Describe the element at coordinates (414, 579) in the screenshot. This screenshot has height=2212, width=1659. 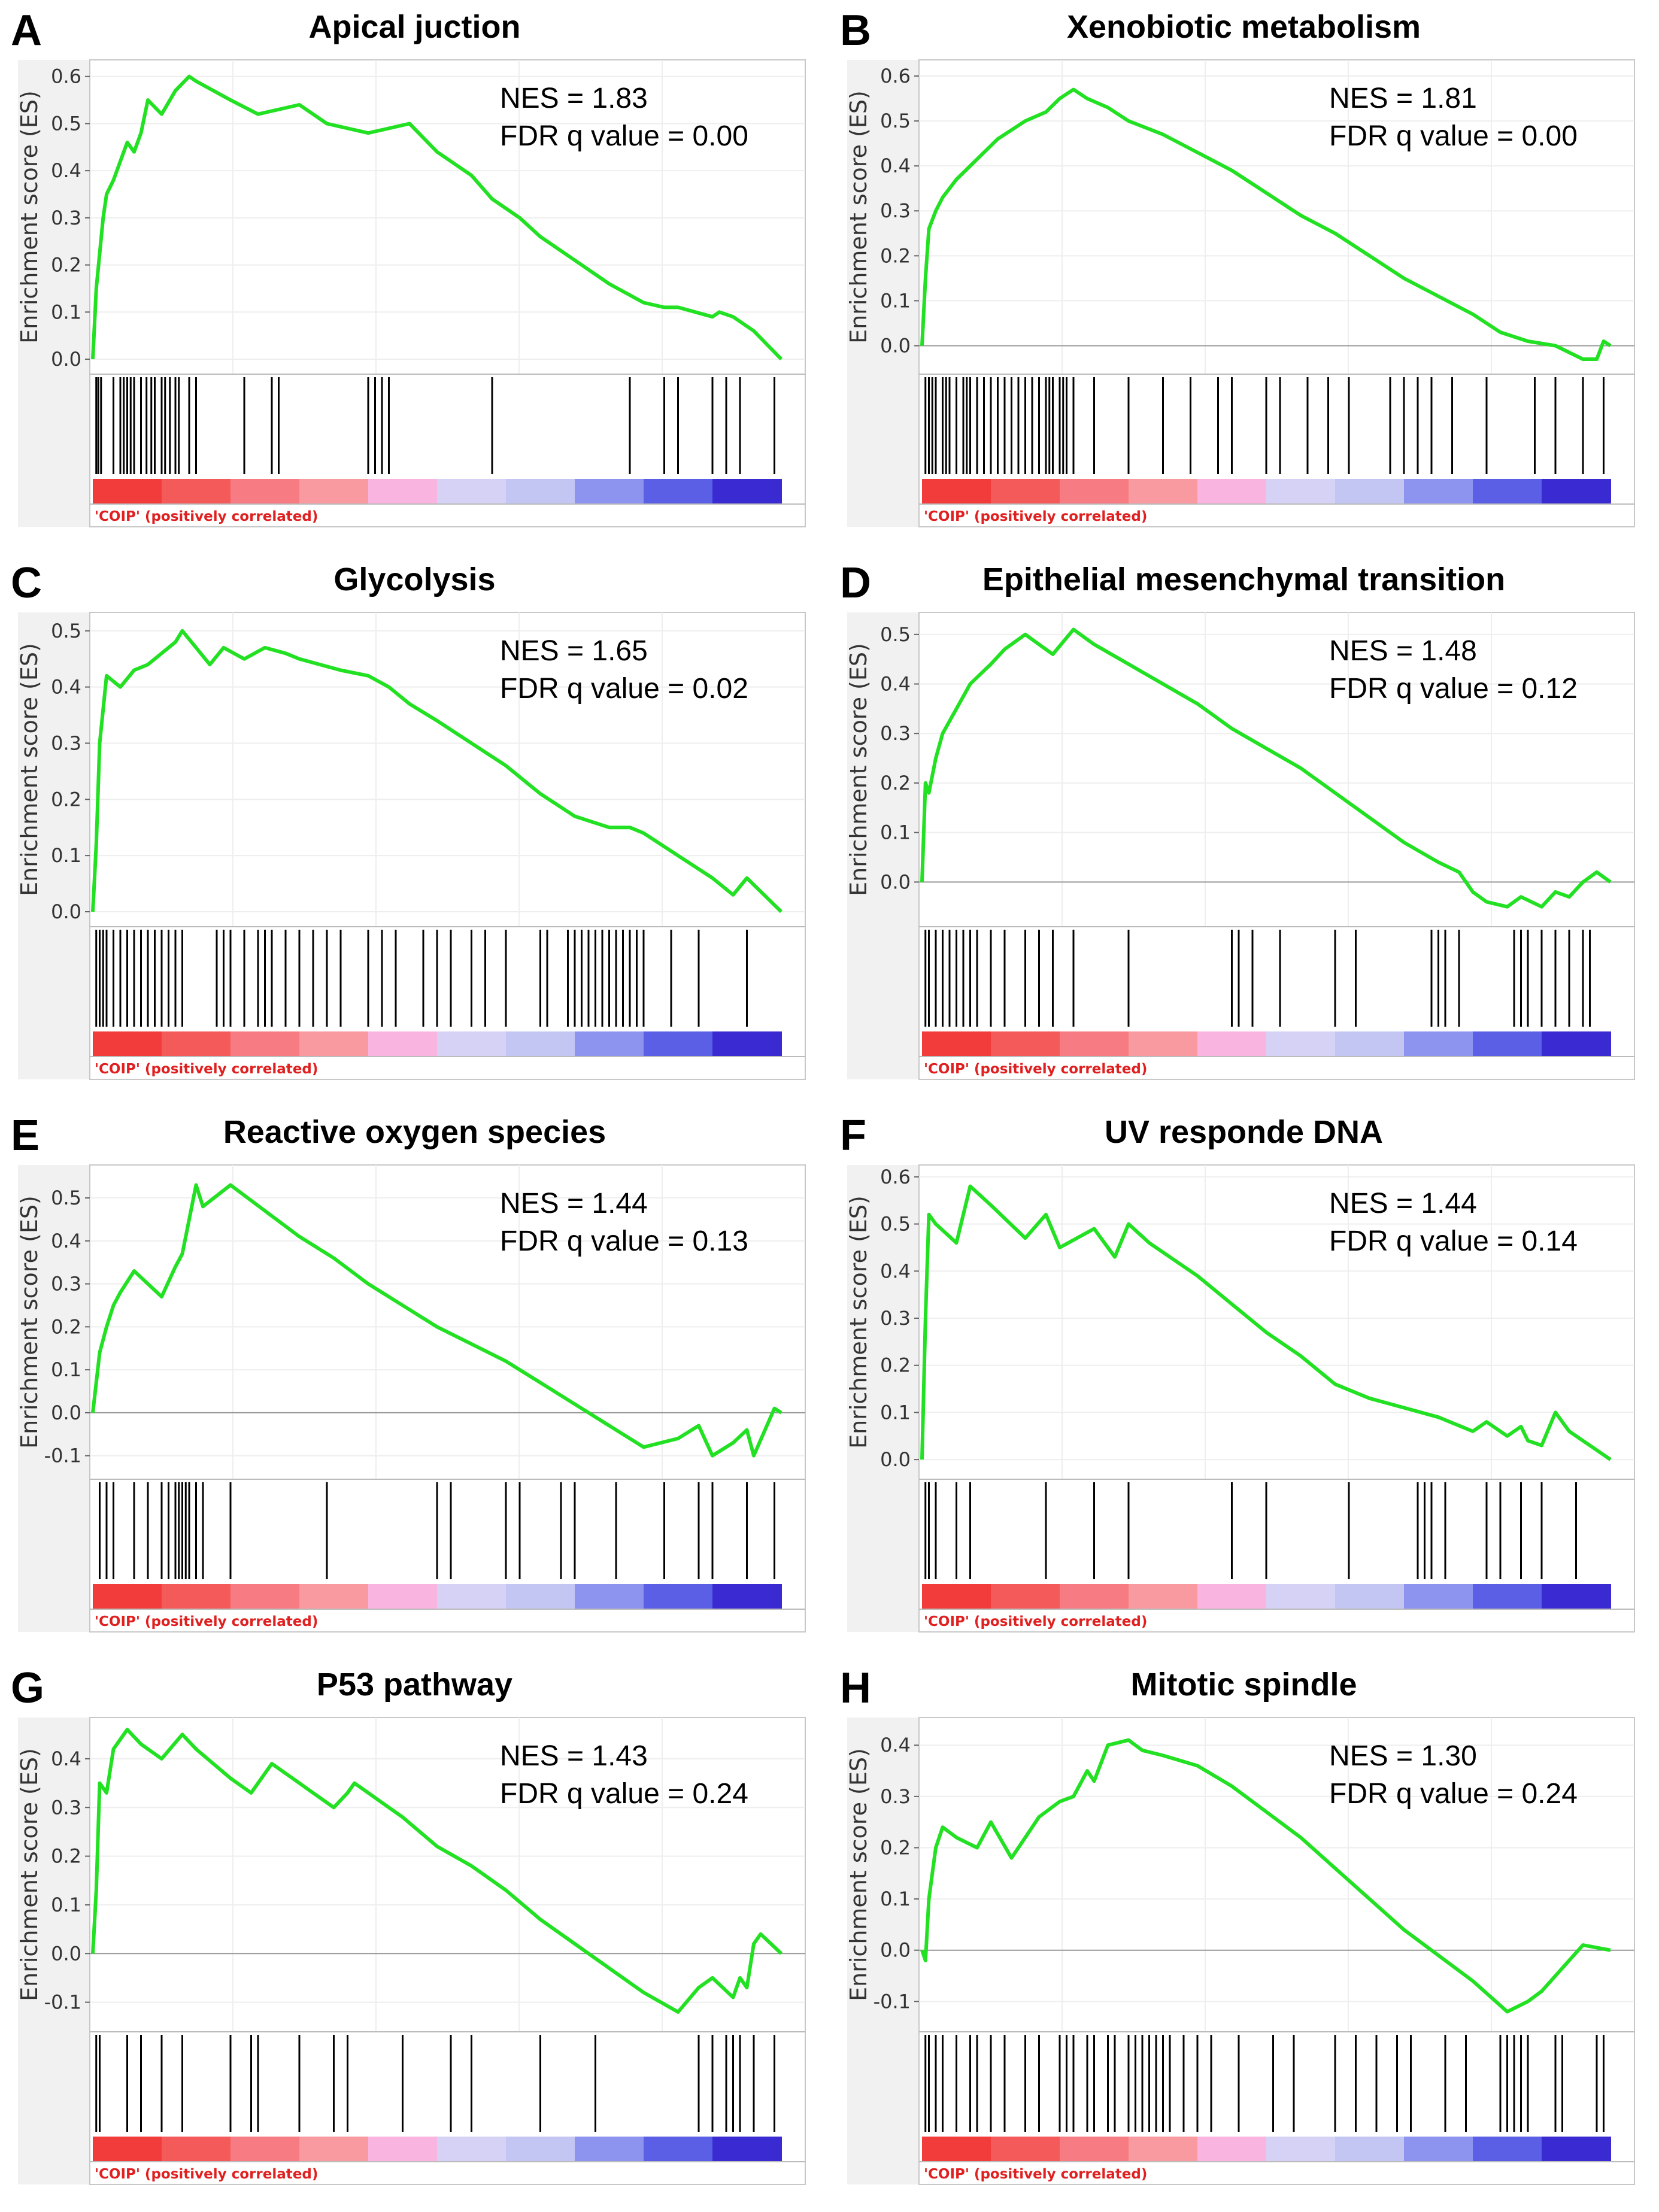
I see `panel-title: Glycolysis` at that location.